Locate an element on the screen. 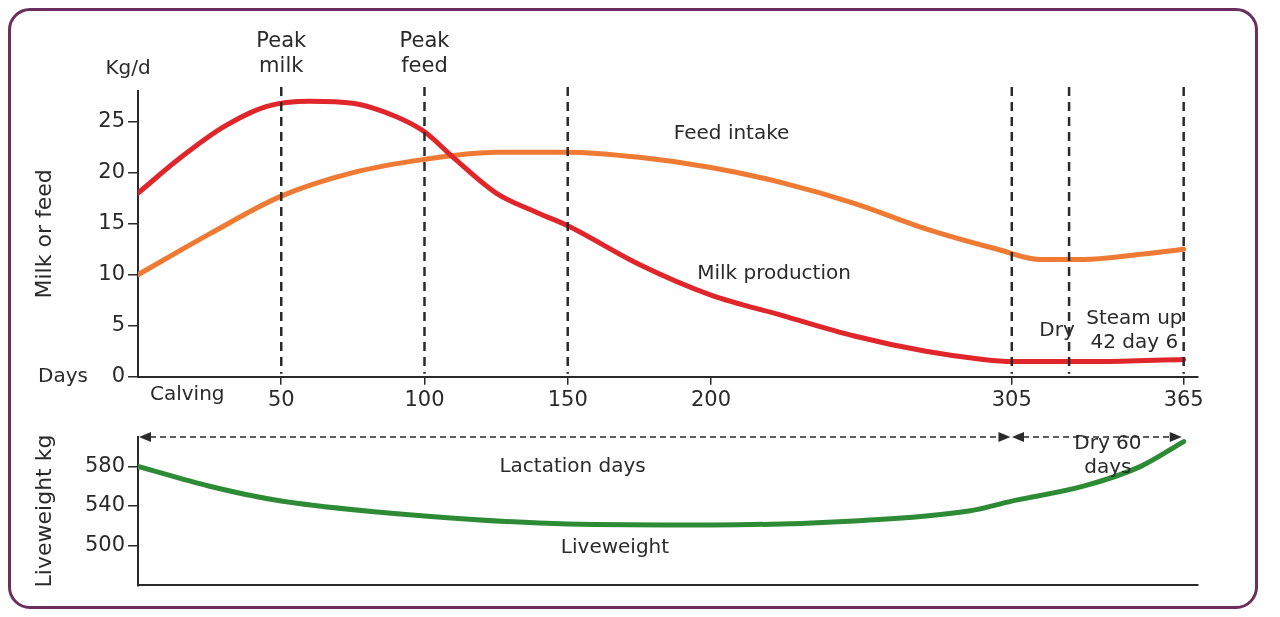 This screenshot has height=617, width=1280. x-tick-label: 365 is located at coordinates (1183, 398).